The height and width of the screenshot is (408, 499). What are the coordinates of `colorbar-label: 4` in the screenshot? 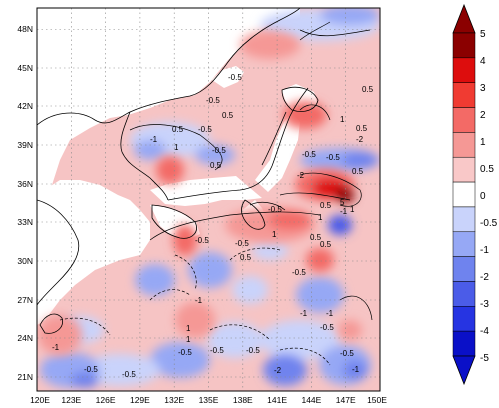 It's located at (483, 61).